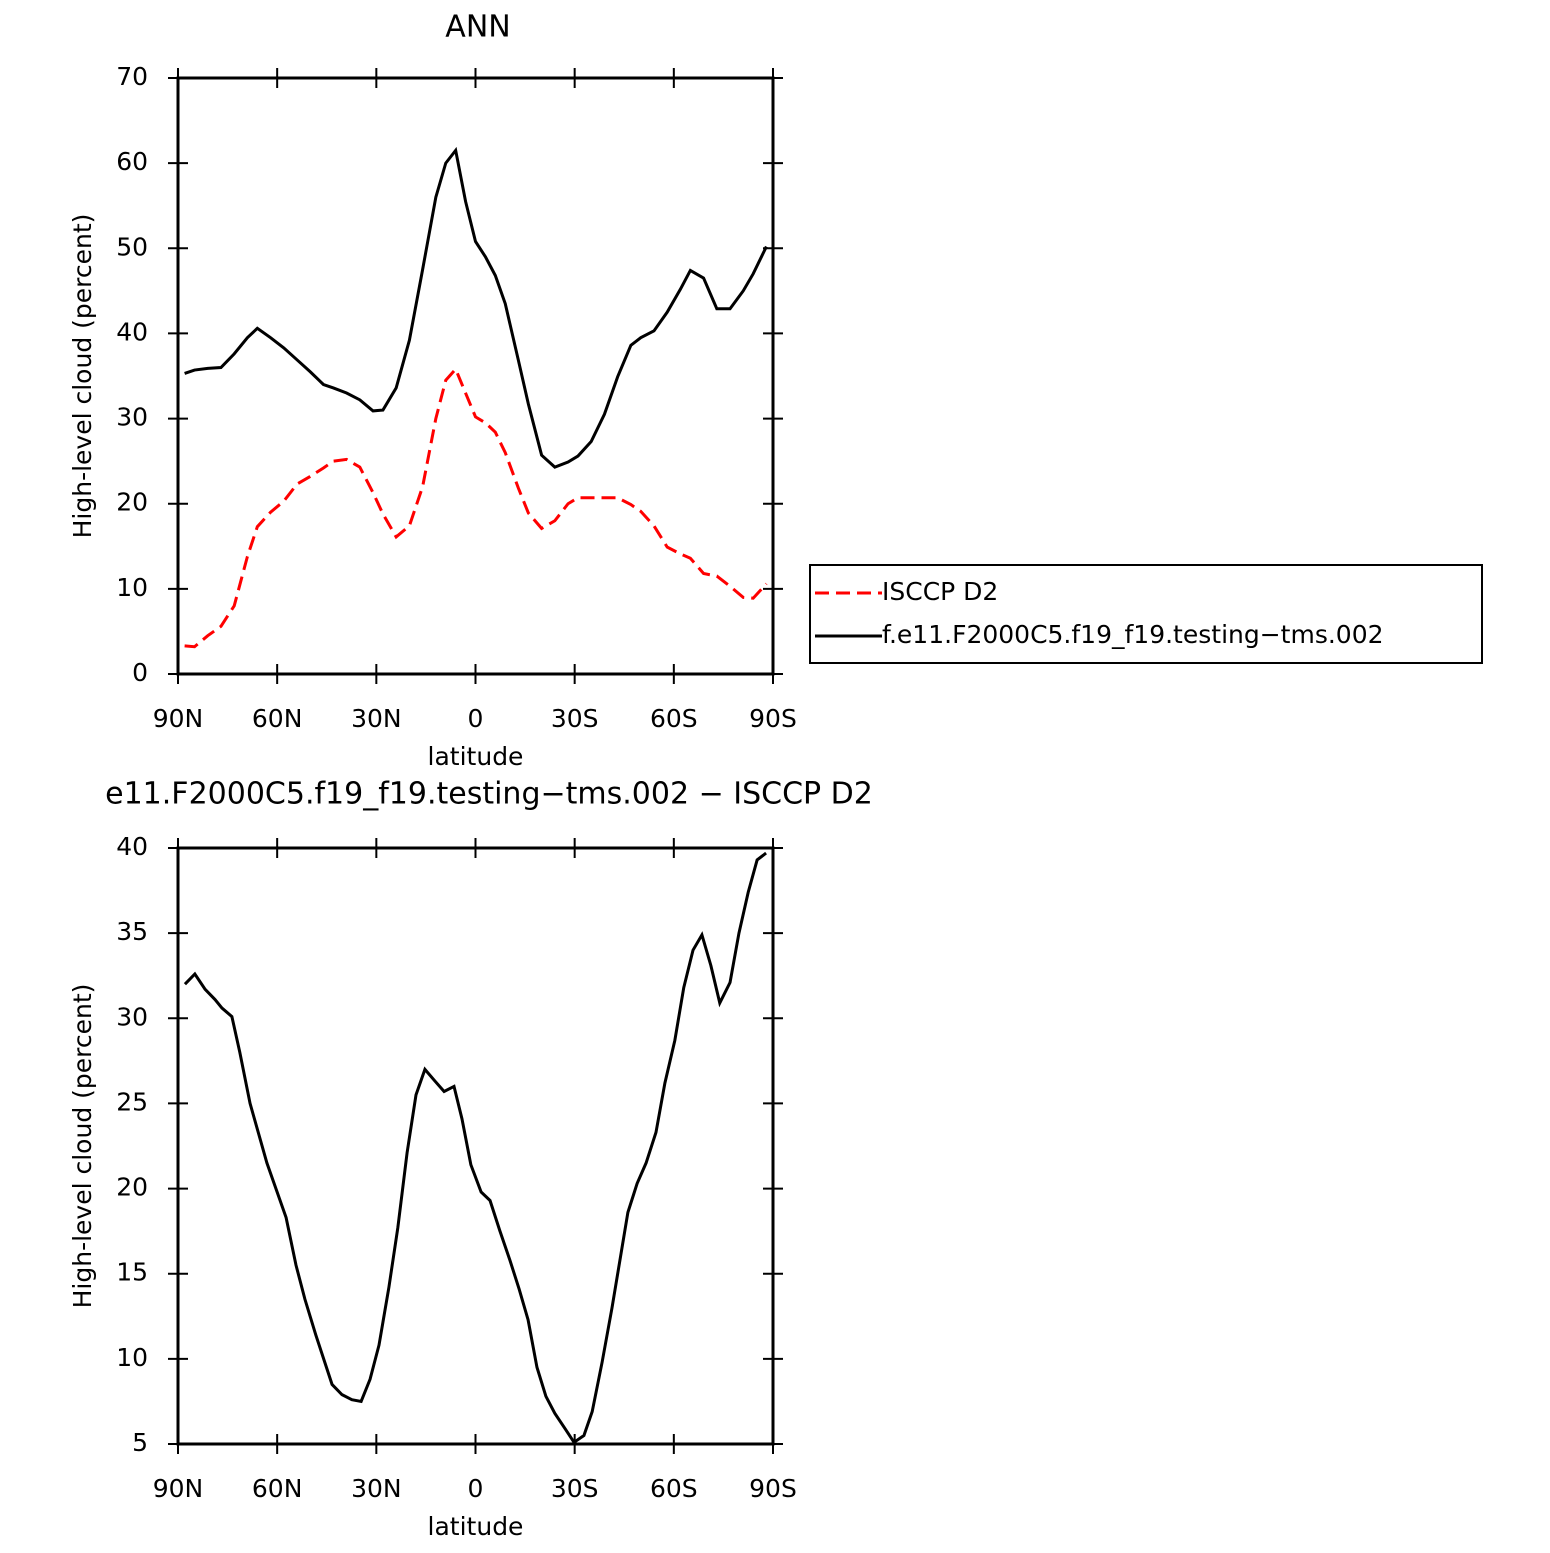  Describe the element at coordinates (132, 931) in the screenshot. I see `y-tick-label: 35` at that location.